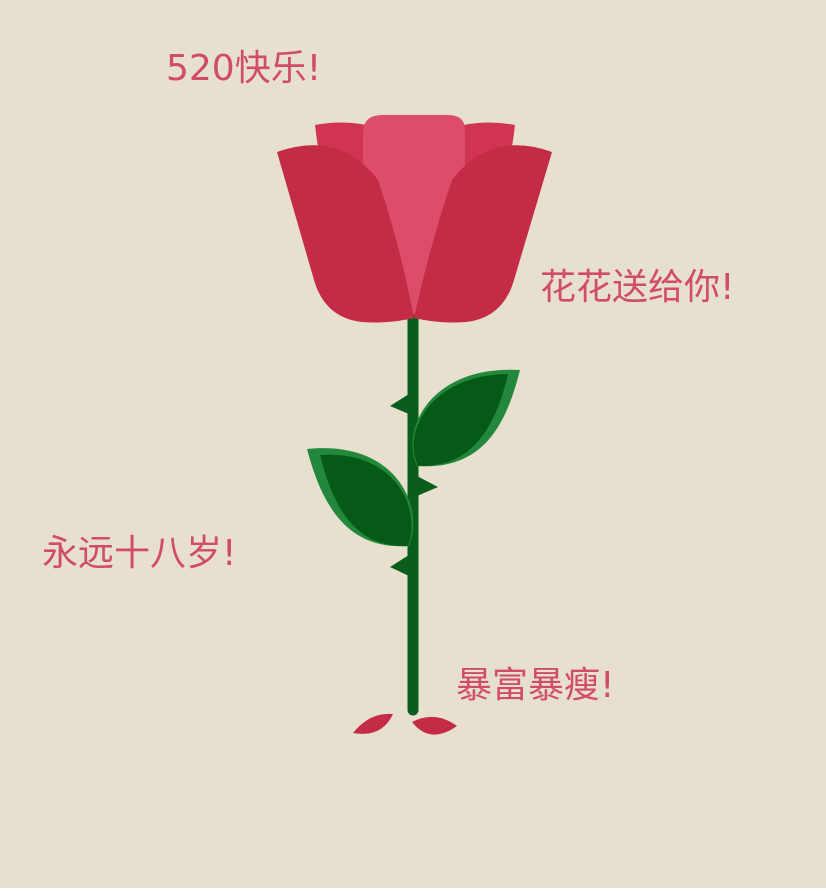  I want to click on greeting-520-happy: 520快乐!, so click(244, 68).